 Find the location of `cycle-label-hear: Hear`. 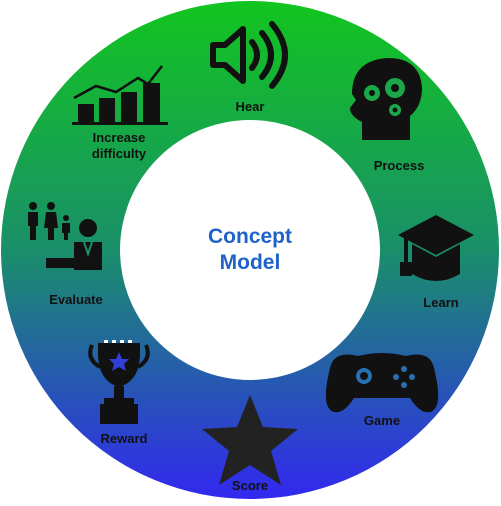

cycle-label-hear: Hear is located at coordinates (250, 106).